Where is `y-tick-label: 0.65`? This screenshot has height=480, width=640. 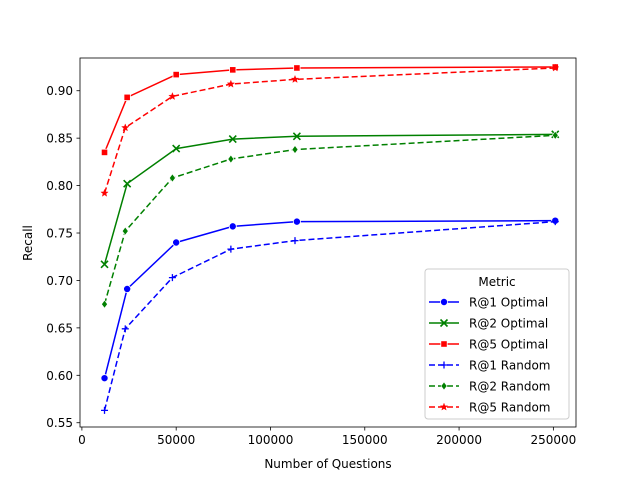 y-tick-label: 0.65 is located at coordinates (59, 328).